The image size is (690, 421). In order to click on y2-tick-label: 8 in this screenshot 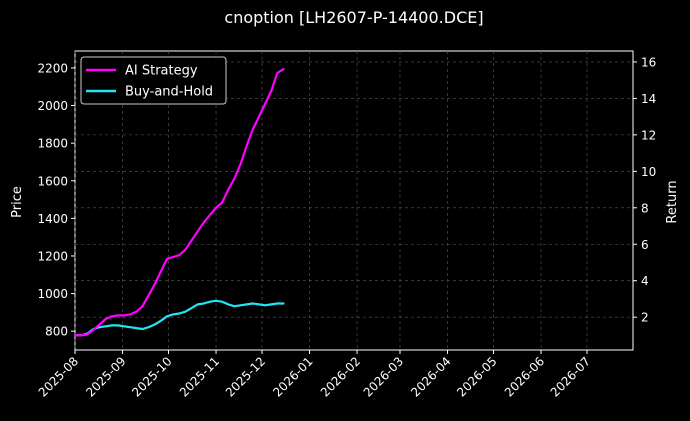, I will do `click(645, 208)`.